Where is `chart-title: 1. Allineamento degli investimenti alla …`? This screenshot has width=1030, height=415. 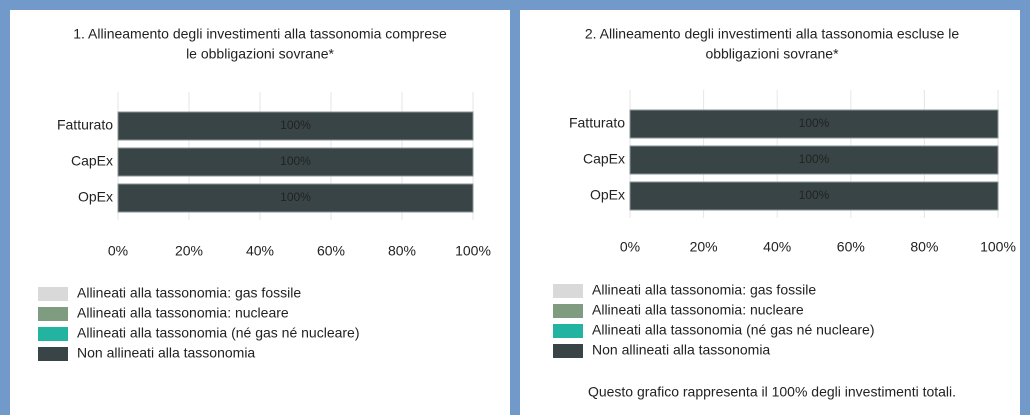
chart-title: 1. Allineamento degli investimenti alla … is located at coordinates (260, 34).